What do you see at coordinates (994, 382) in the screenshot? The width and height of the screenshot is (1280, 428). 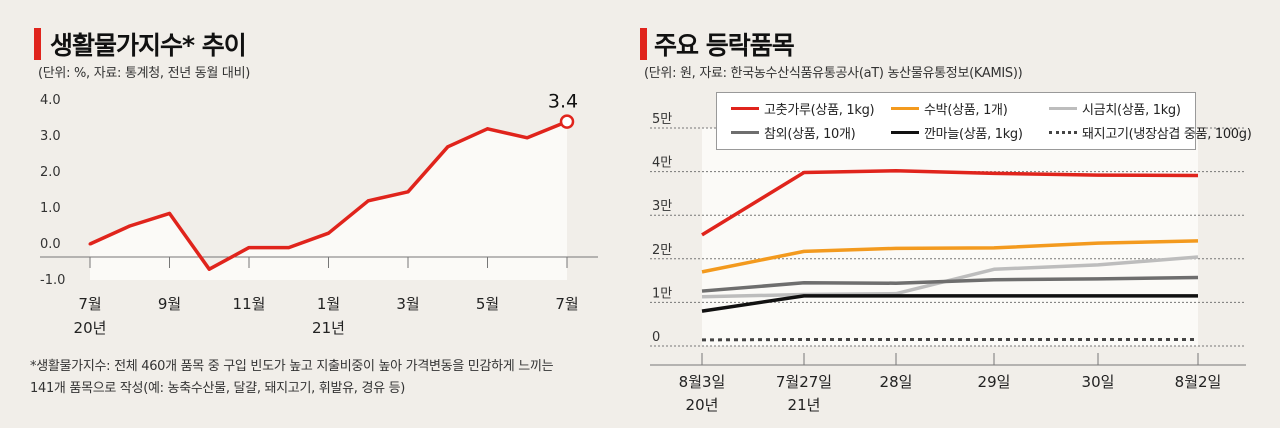 I see `x-tick-label: 29일` at bounding box center [994, 382].